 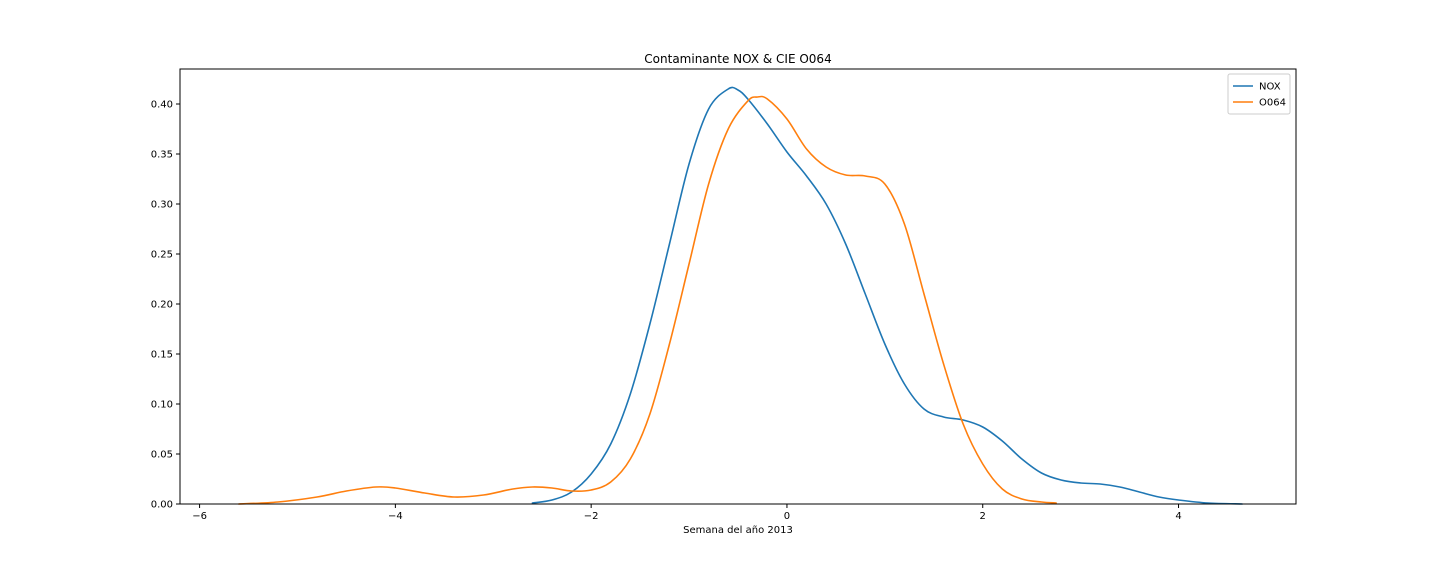 I want to click on y-tick-label: 0.15, so click(x=162, y=355).